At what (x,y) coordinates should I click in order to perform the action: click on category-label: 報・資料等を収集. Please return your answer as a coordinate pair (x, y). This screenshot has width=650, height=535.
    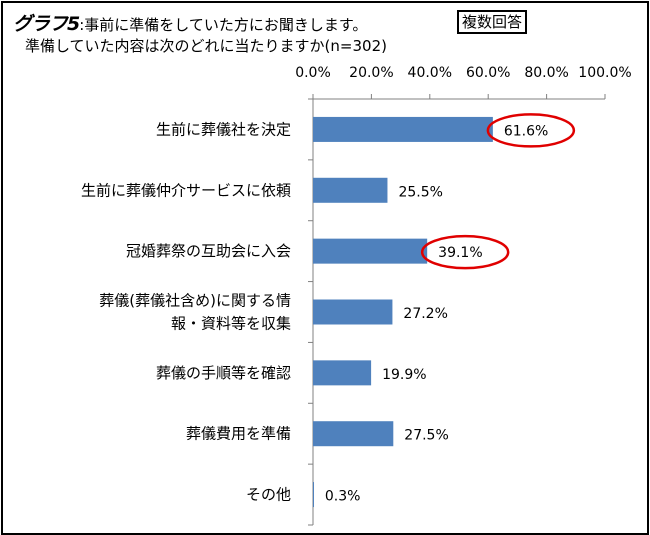
    Looking at the image, I should click on (231, 324).